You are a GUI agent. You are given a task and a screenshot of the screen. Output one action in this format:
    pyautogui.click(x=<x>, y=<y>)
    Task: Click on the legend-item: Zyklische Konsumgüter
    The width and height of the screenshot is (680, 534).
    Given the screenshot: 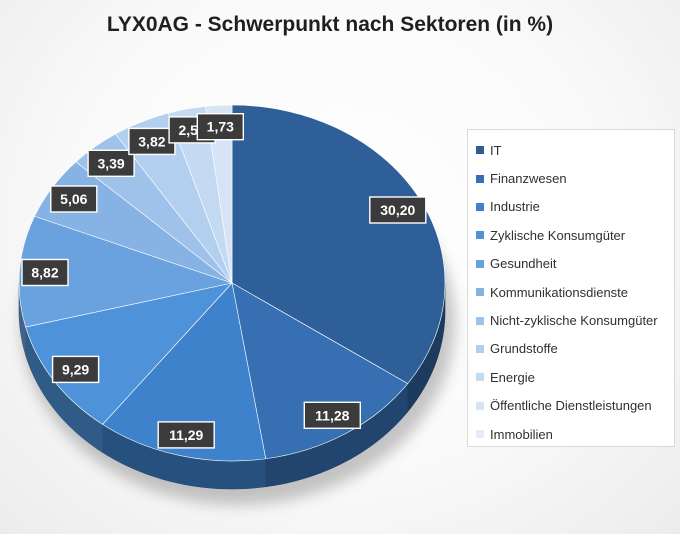 What is the action you would take?
    pyautogui.click(x=571, y=235)
    